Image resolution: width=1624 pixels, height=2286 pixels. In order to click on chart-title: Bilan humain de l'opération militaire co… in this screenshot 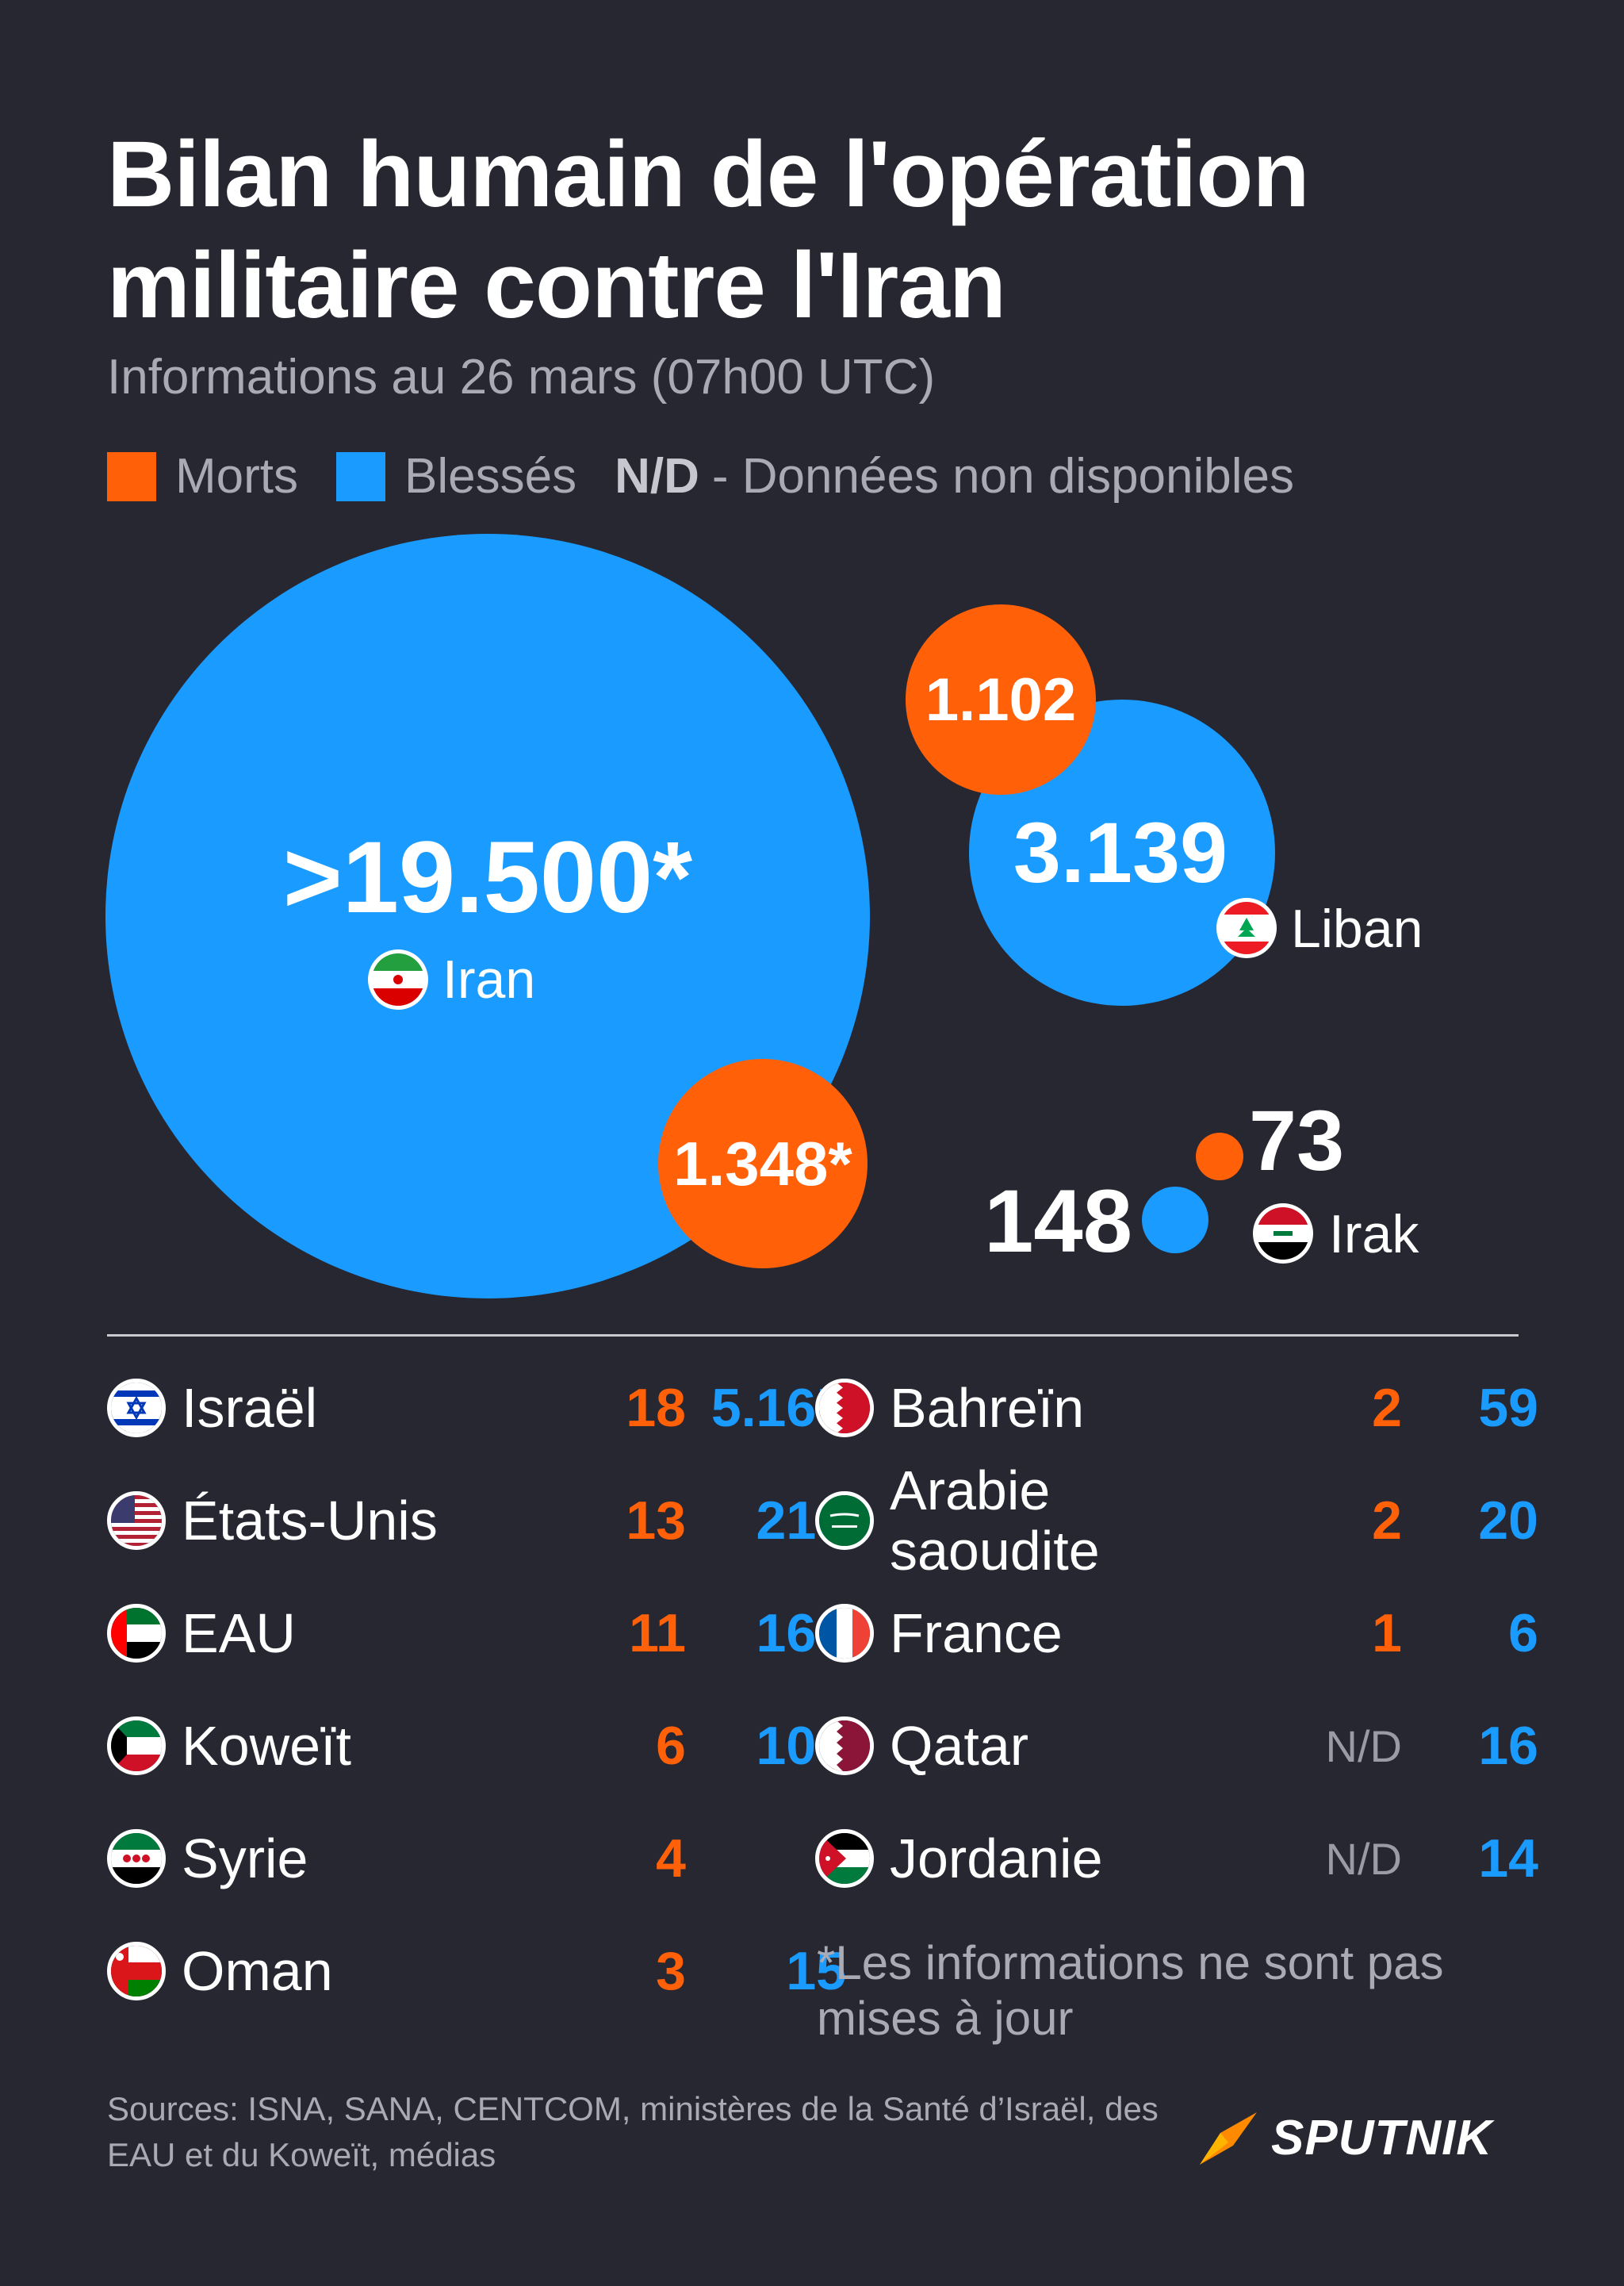, I will do `click(708, 230)`.